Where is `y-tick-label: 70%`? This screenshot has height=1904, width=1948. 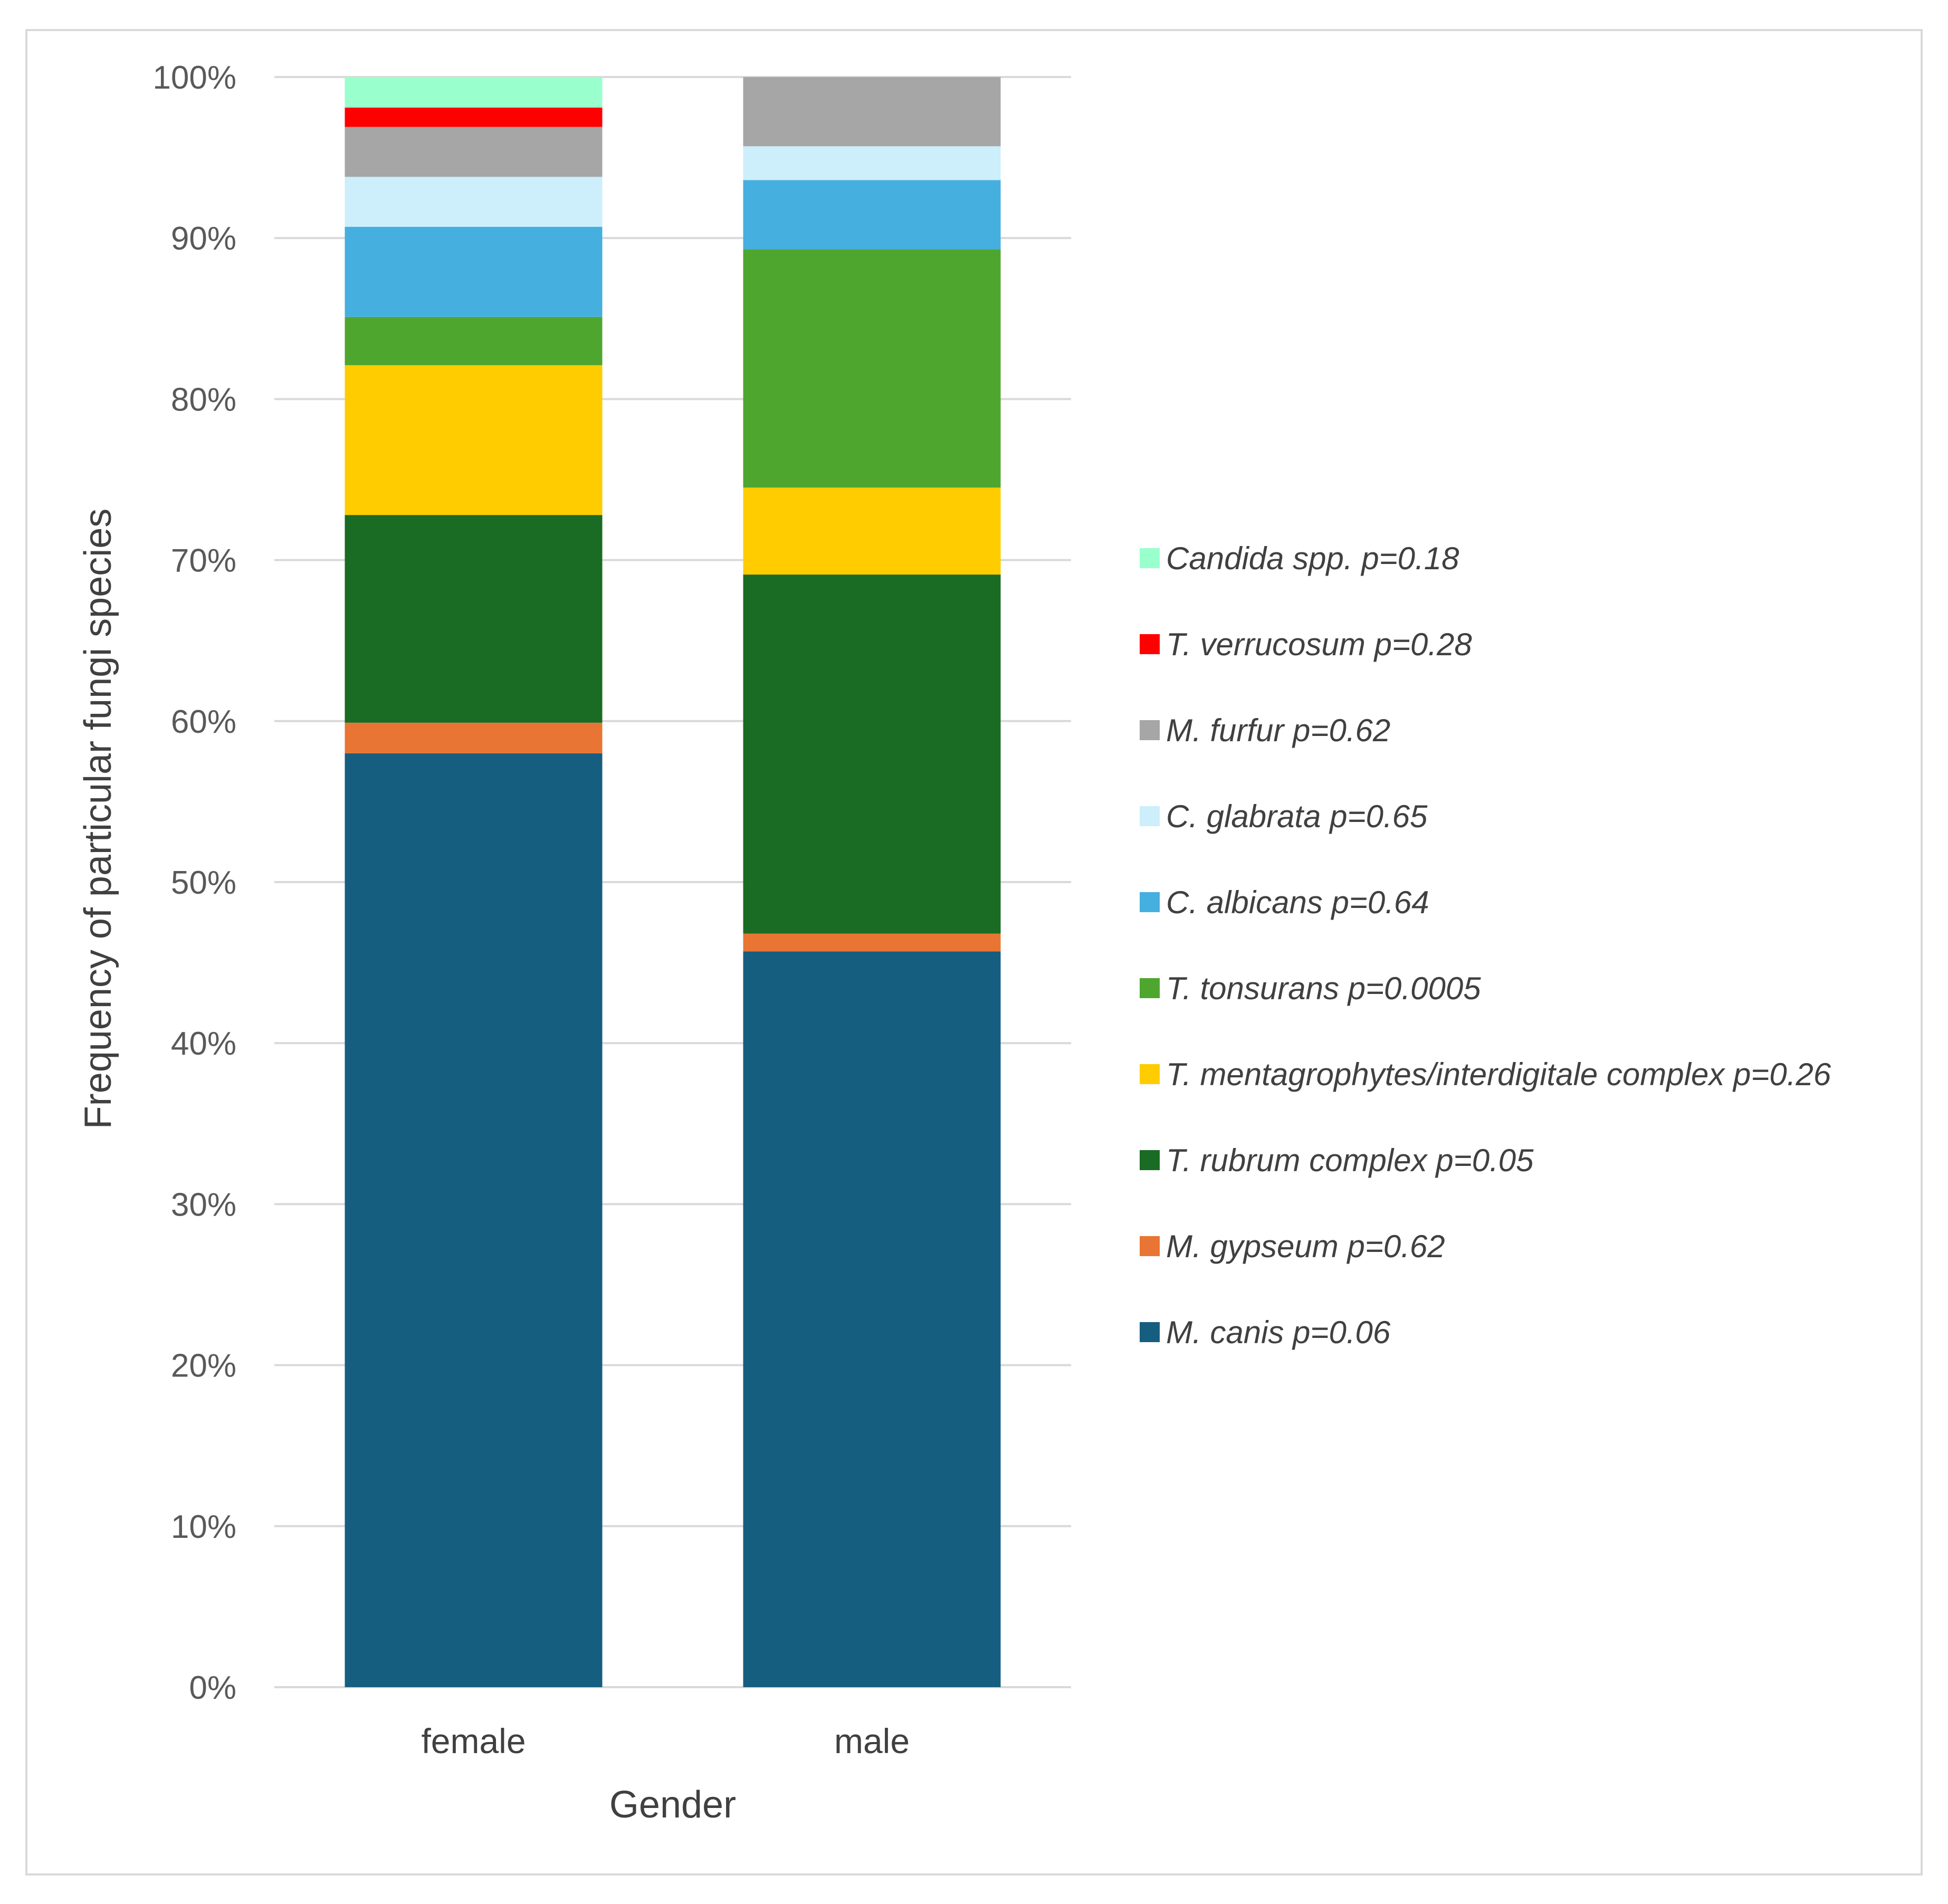 y-tick-label: 70% is located at coordinates (203, 561).